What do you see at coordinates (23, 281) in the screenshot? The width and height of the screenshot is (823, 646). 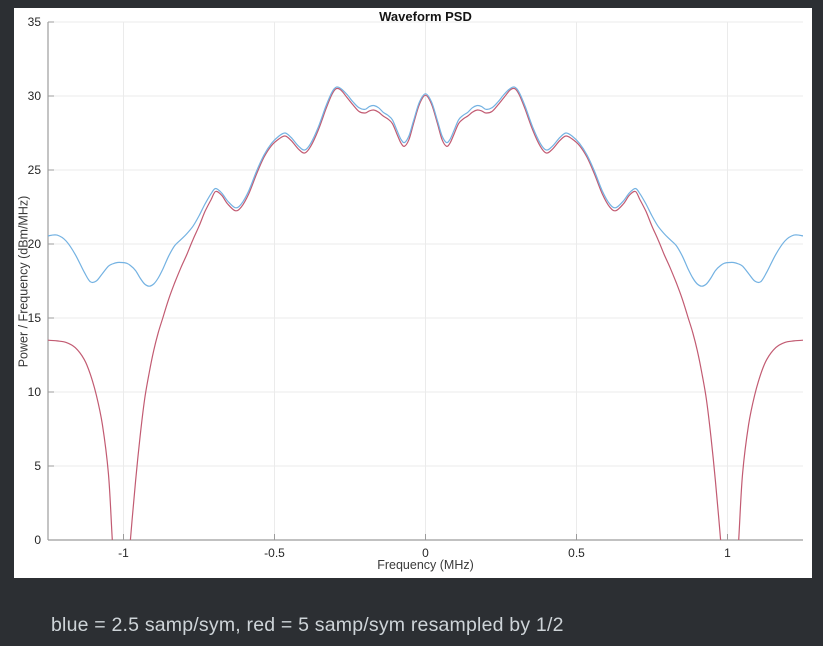 I see `y-axis-label: Power / Frequency (dBm/MHz)` at bounding box center [23, 281].